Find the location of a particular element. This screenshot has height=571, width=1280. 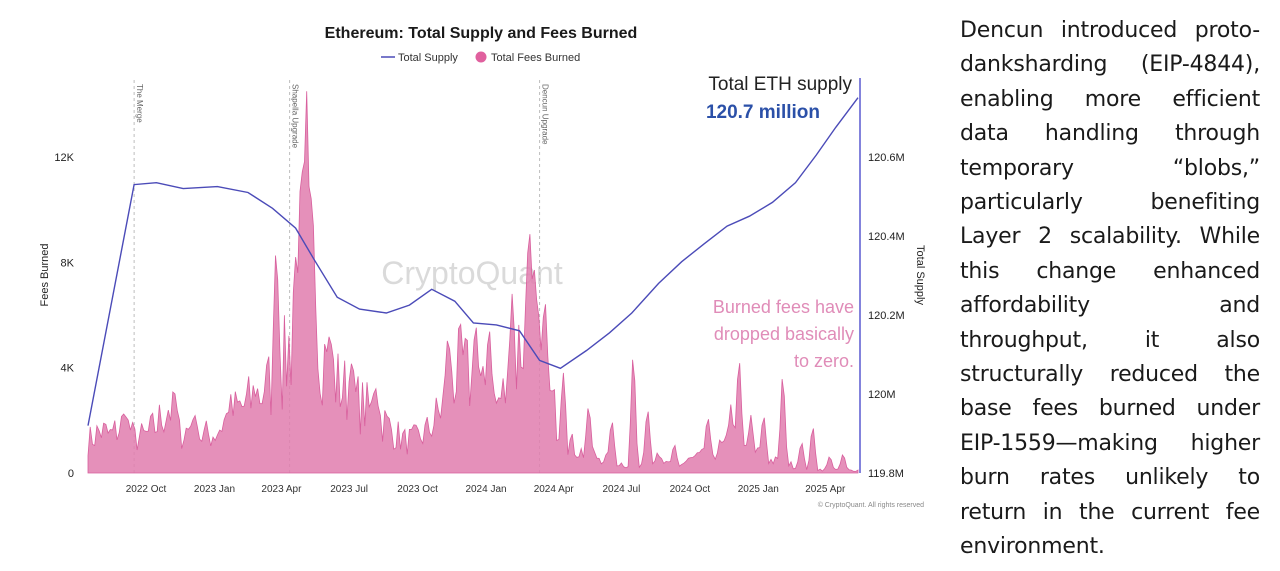

x-tick-0: 2022 Oct is located at coordinates (146, 489).